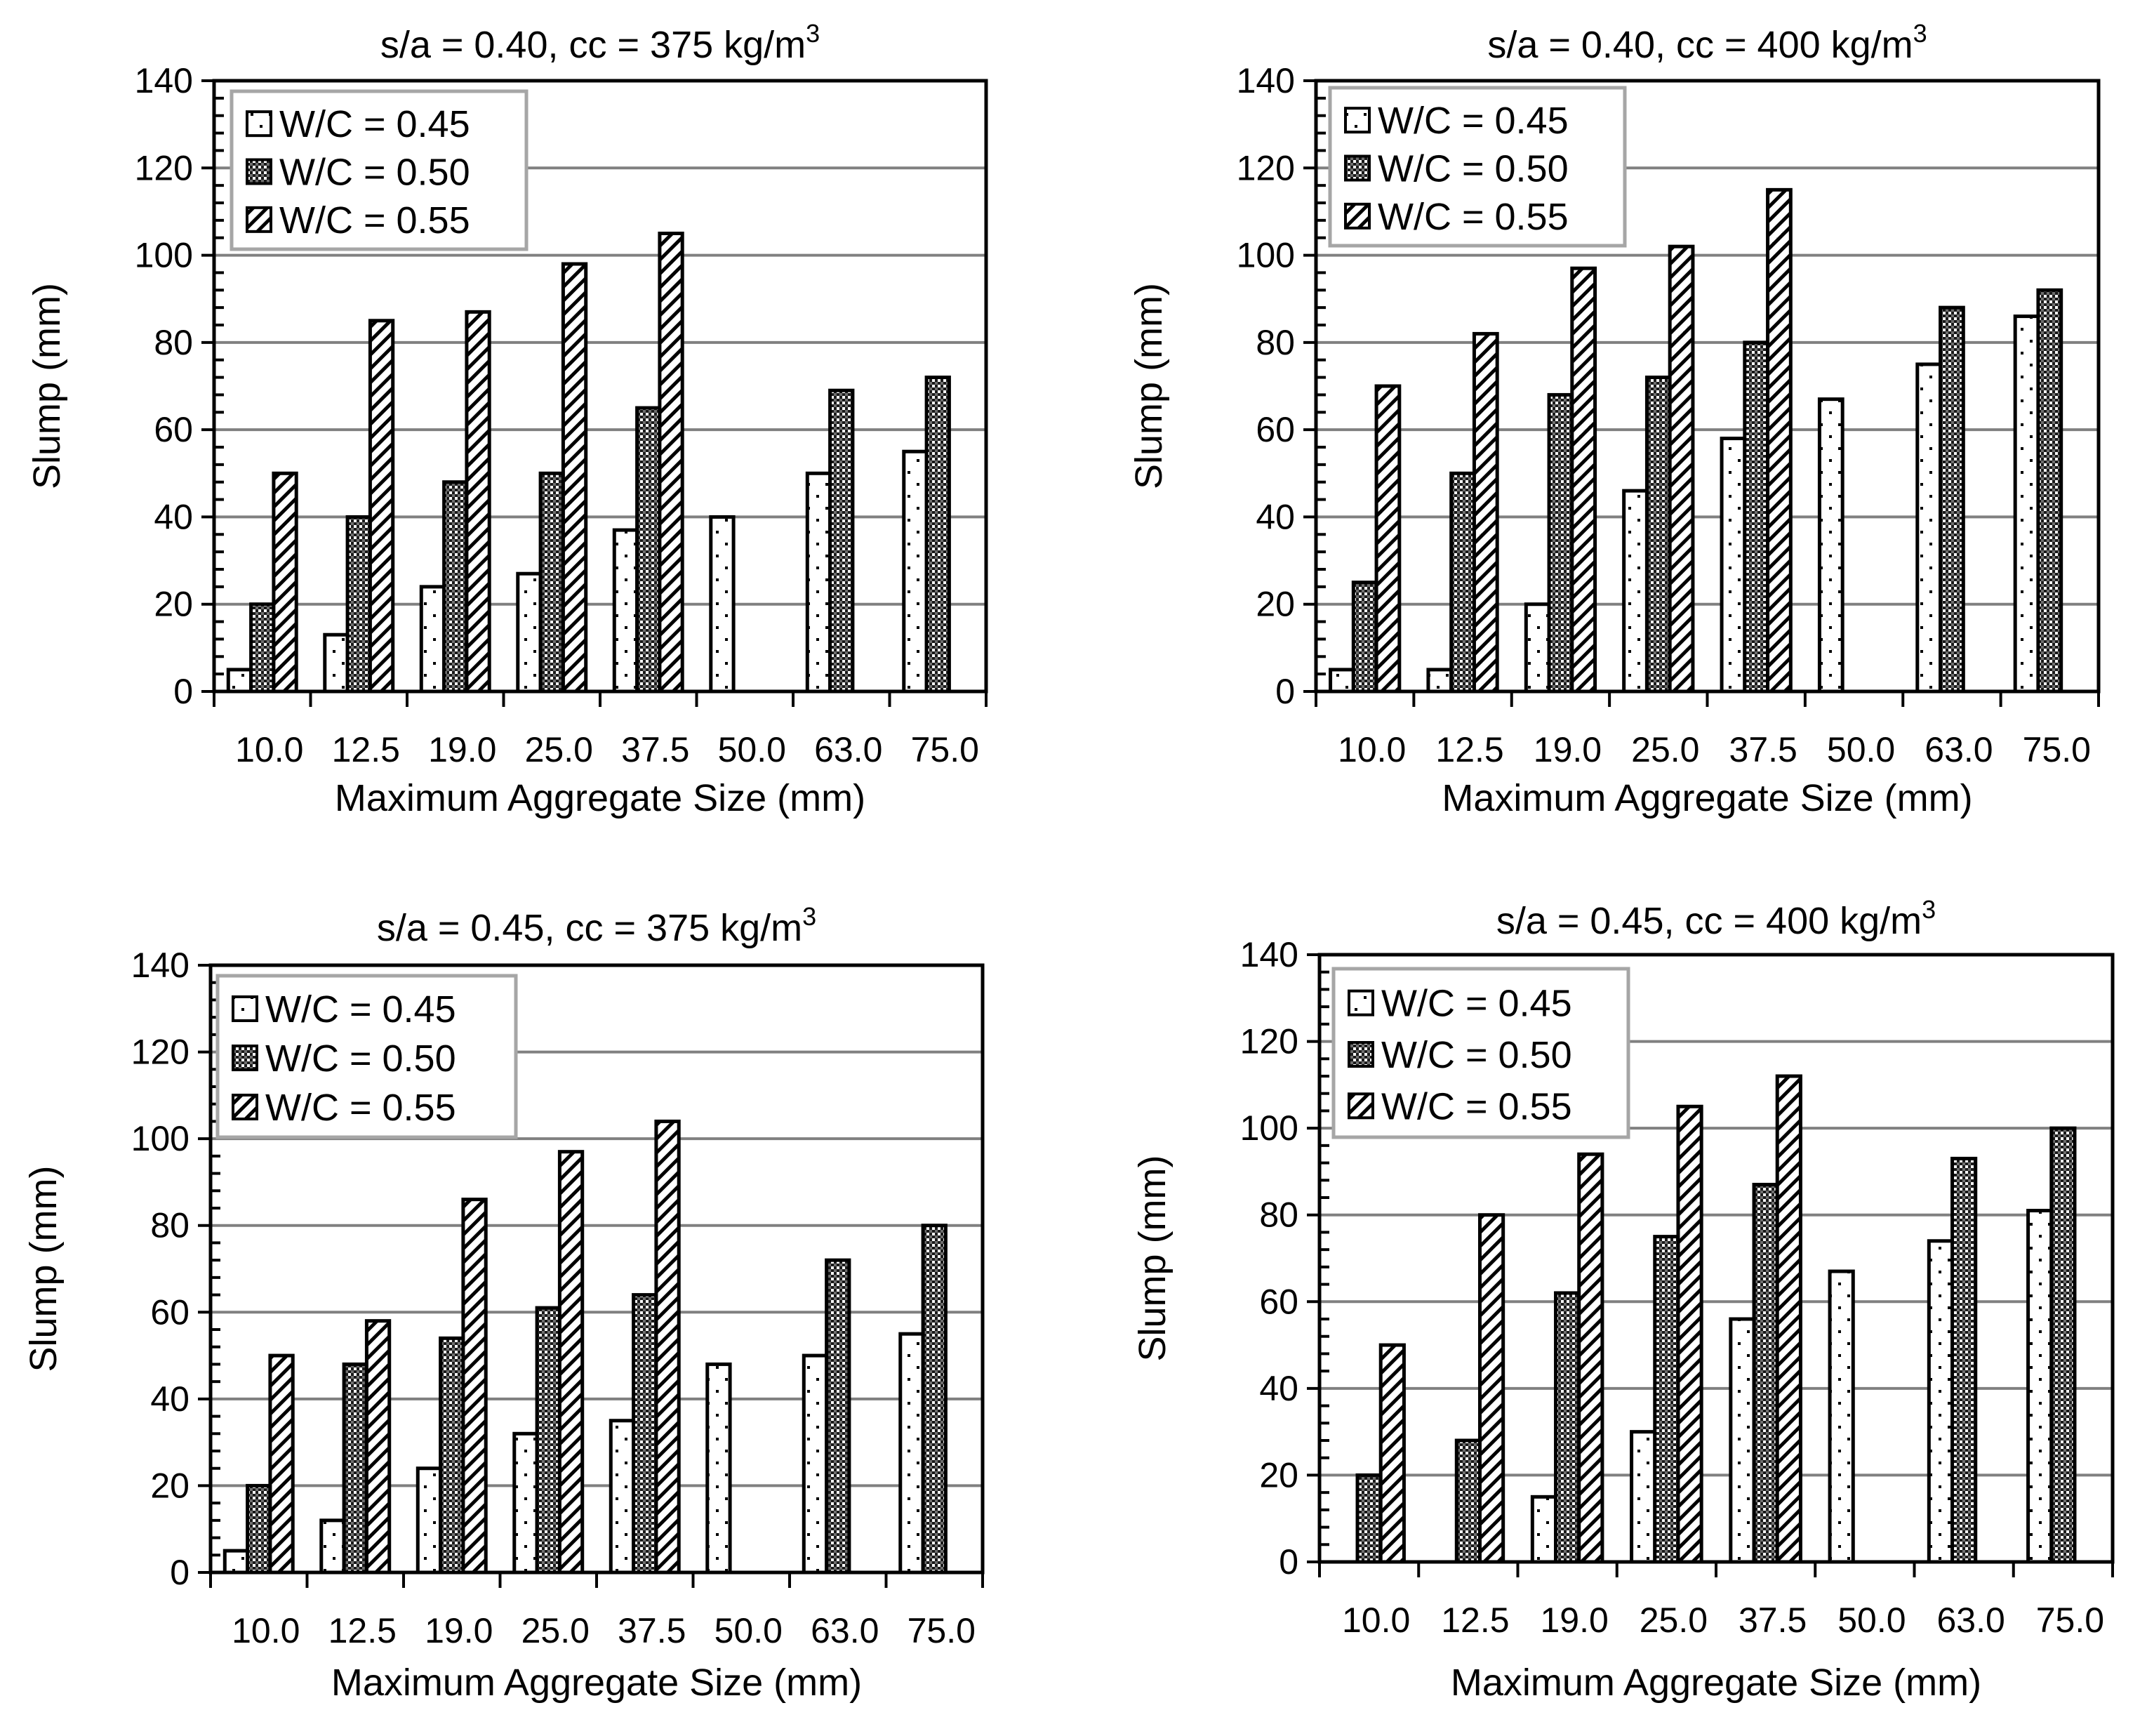 Image resolution: width=2147 pixels, height=1736 pixels. I want to click on x-tick-label: 50.0, so click(1861, 749).